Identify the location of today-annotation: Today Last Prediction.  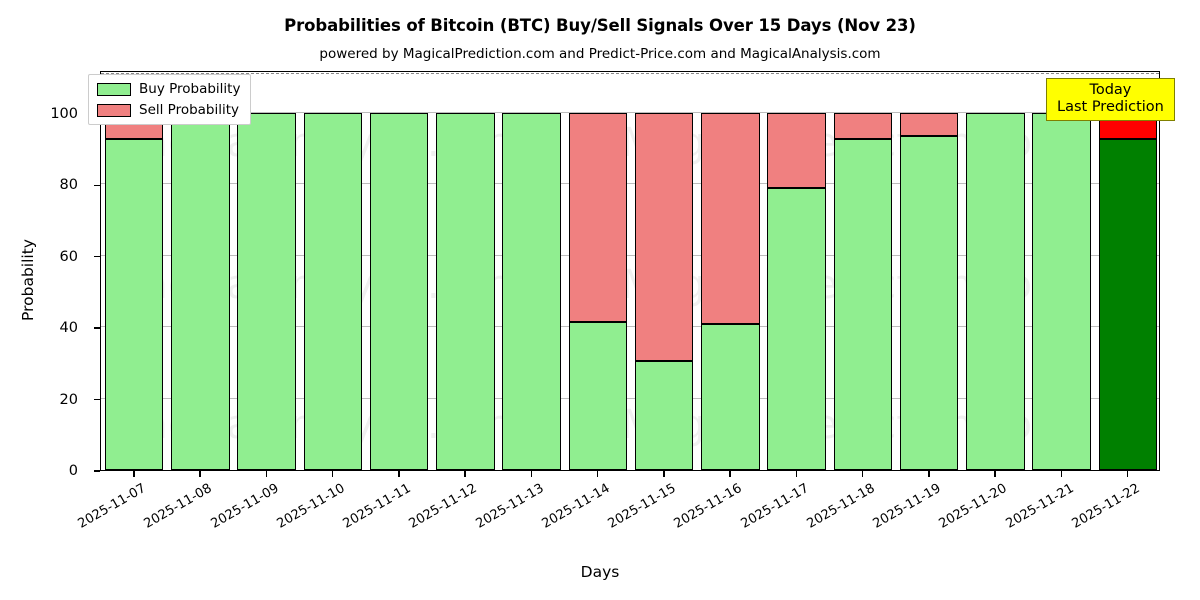
(1110, 100).